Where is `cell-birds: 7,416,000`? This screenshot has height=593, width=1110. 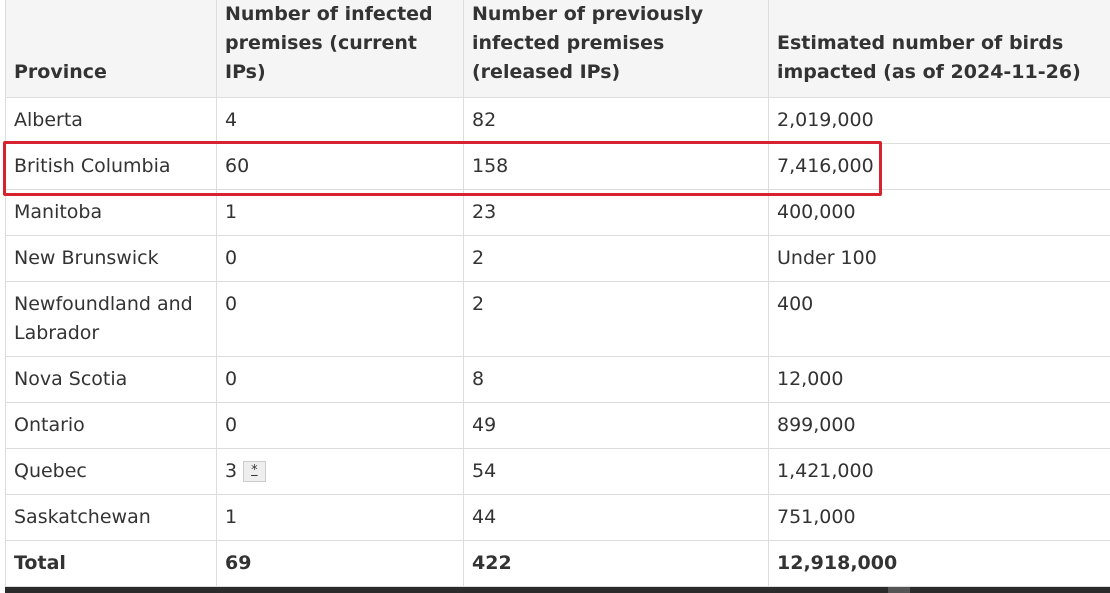 cell-birds: 7,416,000 is located at coordinates (939, 166).